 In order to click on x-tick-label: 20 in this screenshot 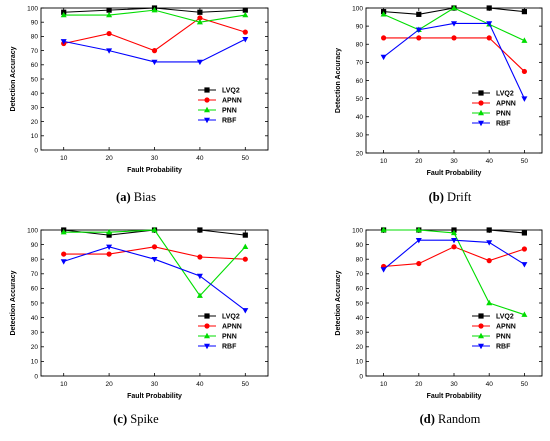, I will do `click(419, 161)`.